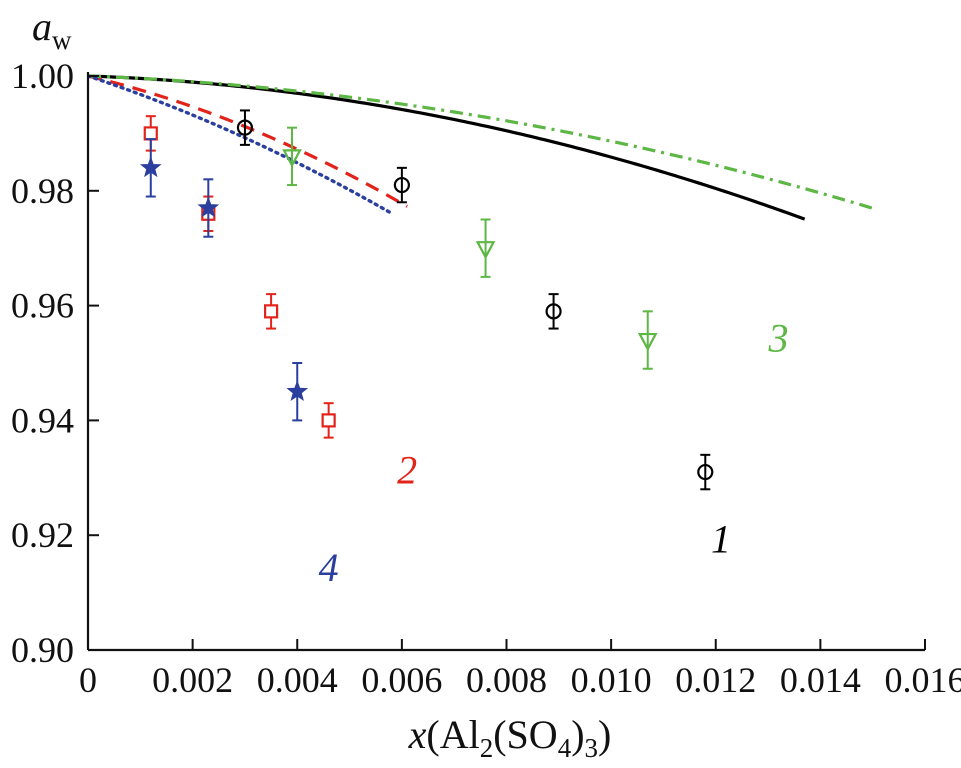  What do you see at coordinates (525, 734) in the screenshot?
I see `axis-title-part: (SO` at bounding box center [525, 734].